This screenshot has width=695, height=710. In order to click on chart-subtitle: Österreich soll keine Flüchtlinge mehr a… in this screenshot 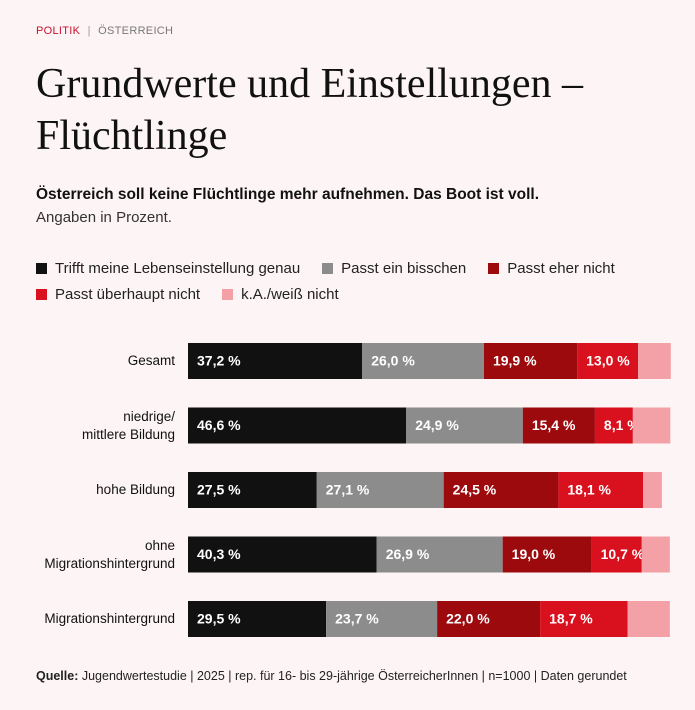, I will do `click(288, 194)`.